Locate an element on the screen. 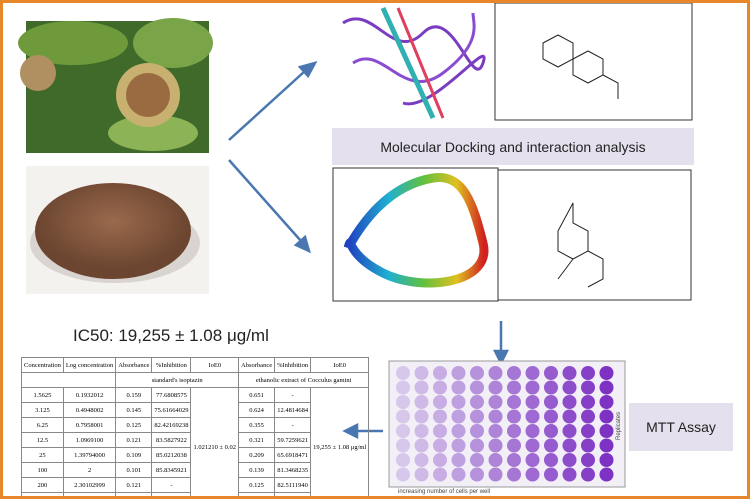 This screenshot has height=499, width=750. cell: 0.651 is located at coordinates (257, 395).